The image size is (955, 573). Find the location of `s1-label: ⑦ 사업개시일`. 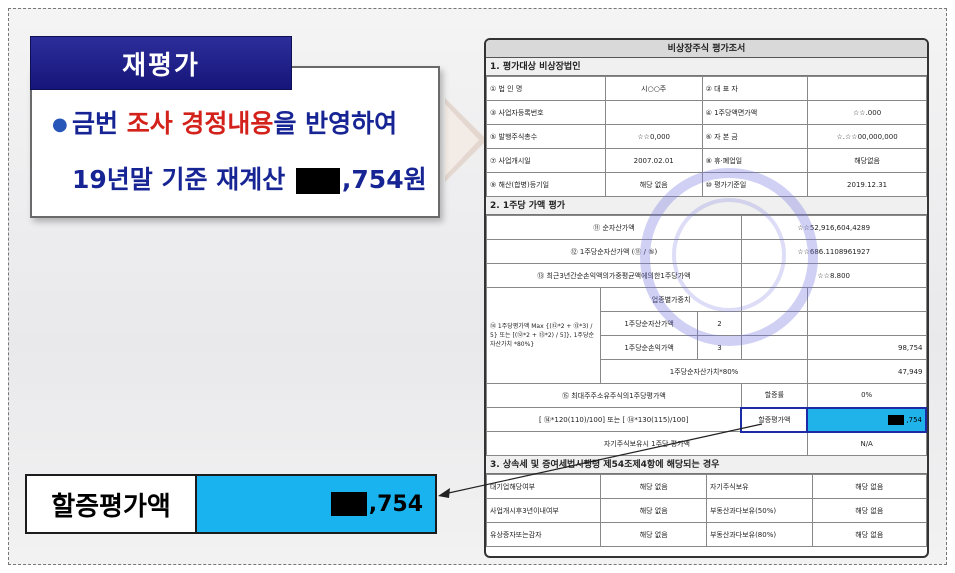

s1-label: ⑦ 사업개시일 is located at coordinates (546, 160).